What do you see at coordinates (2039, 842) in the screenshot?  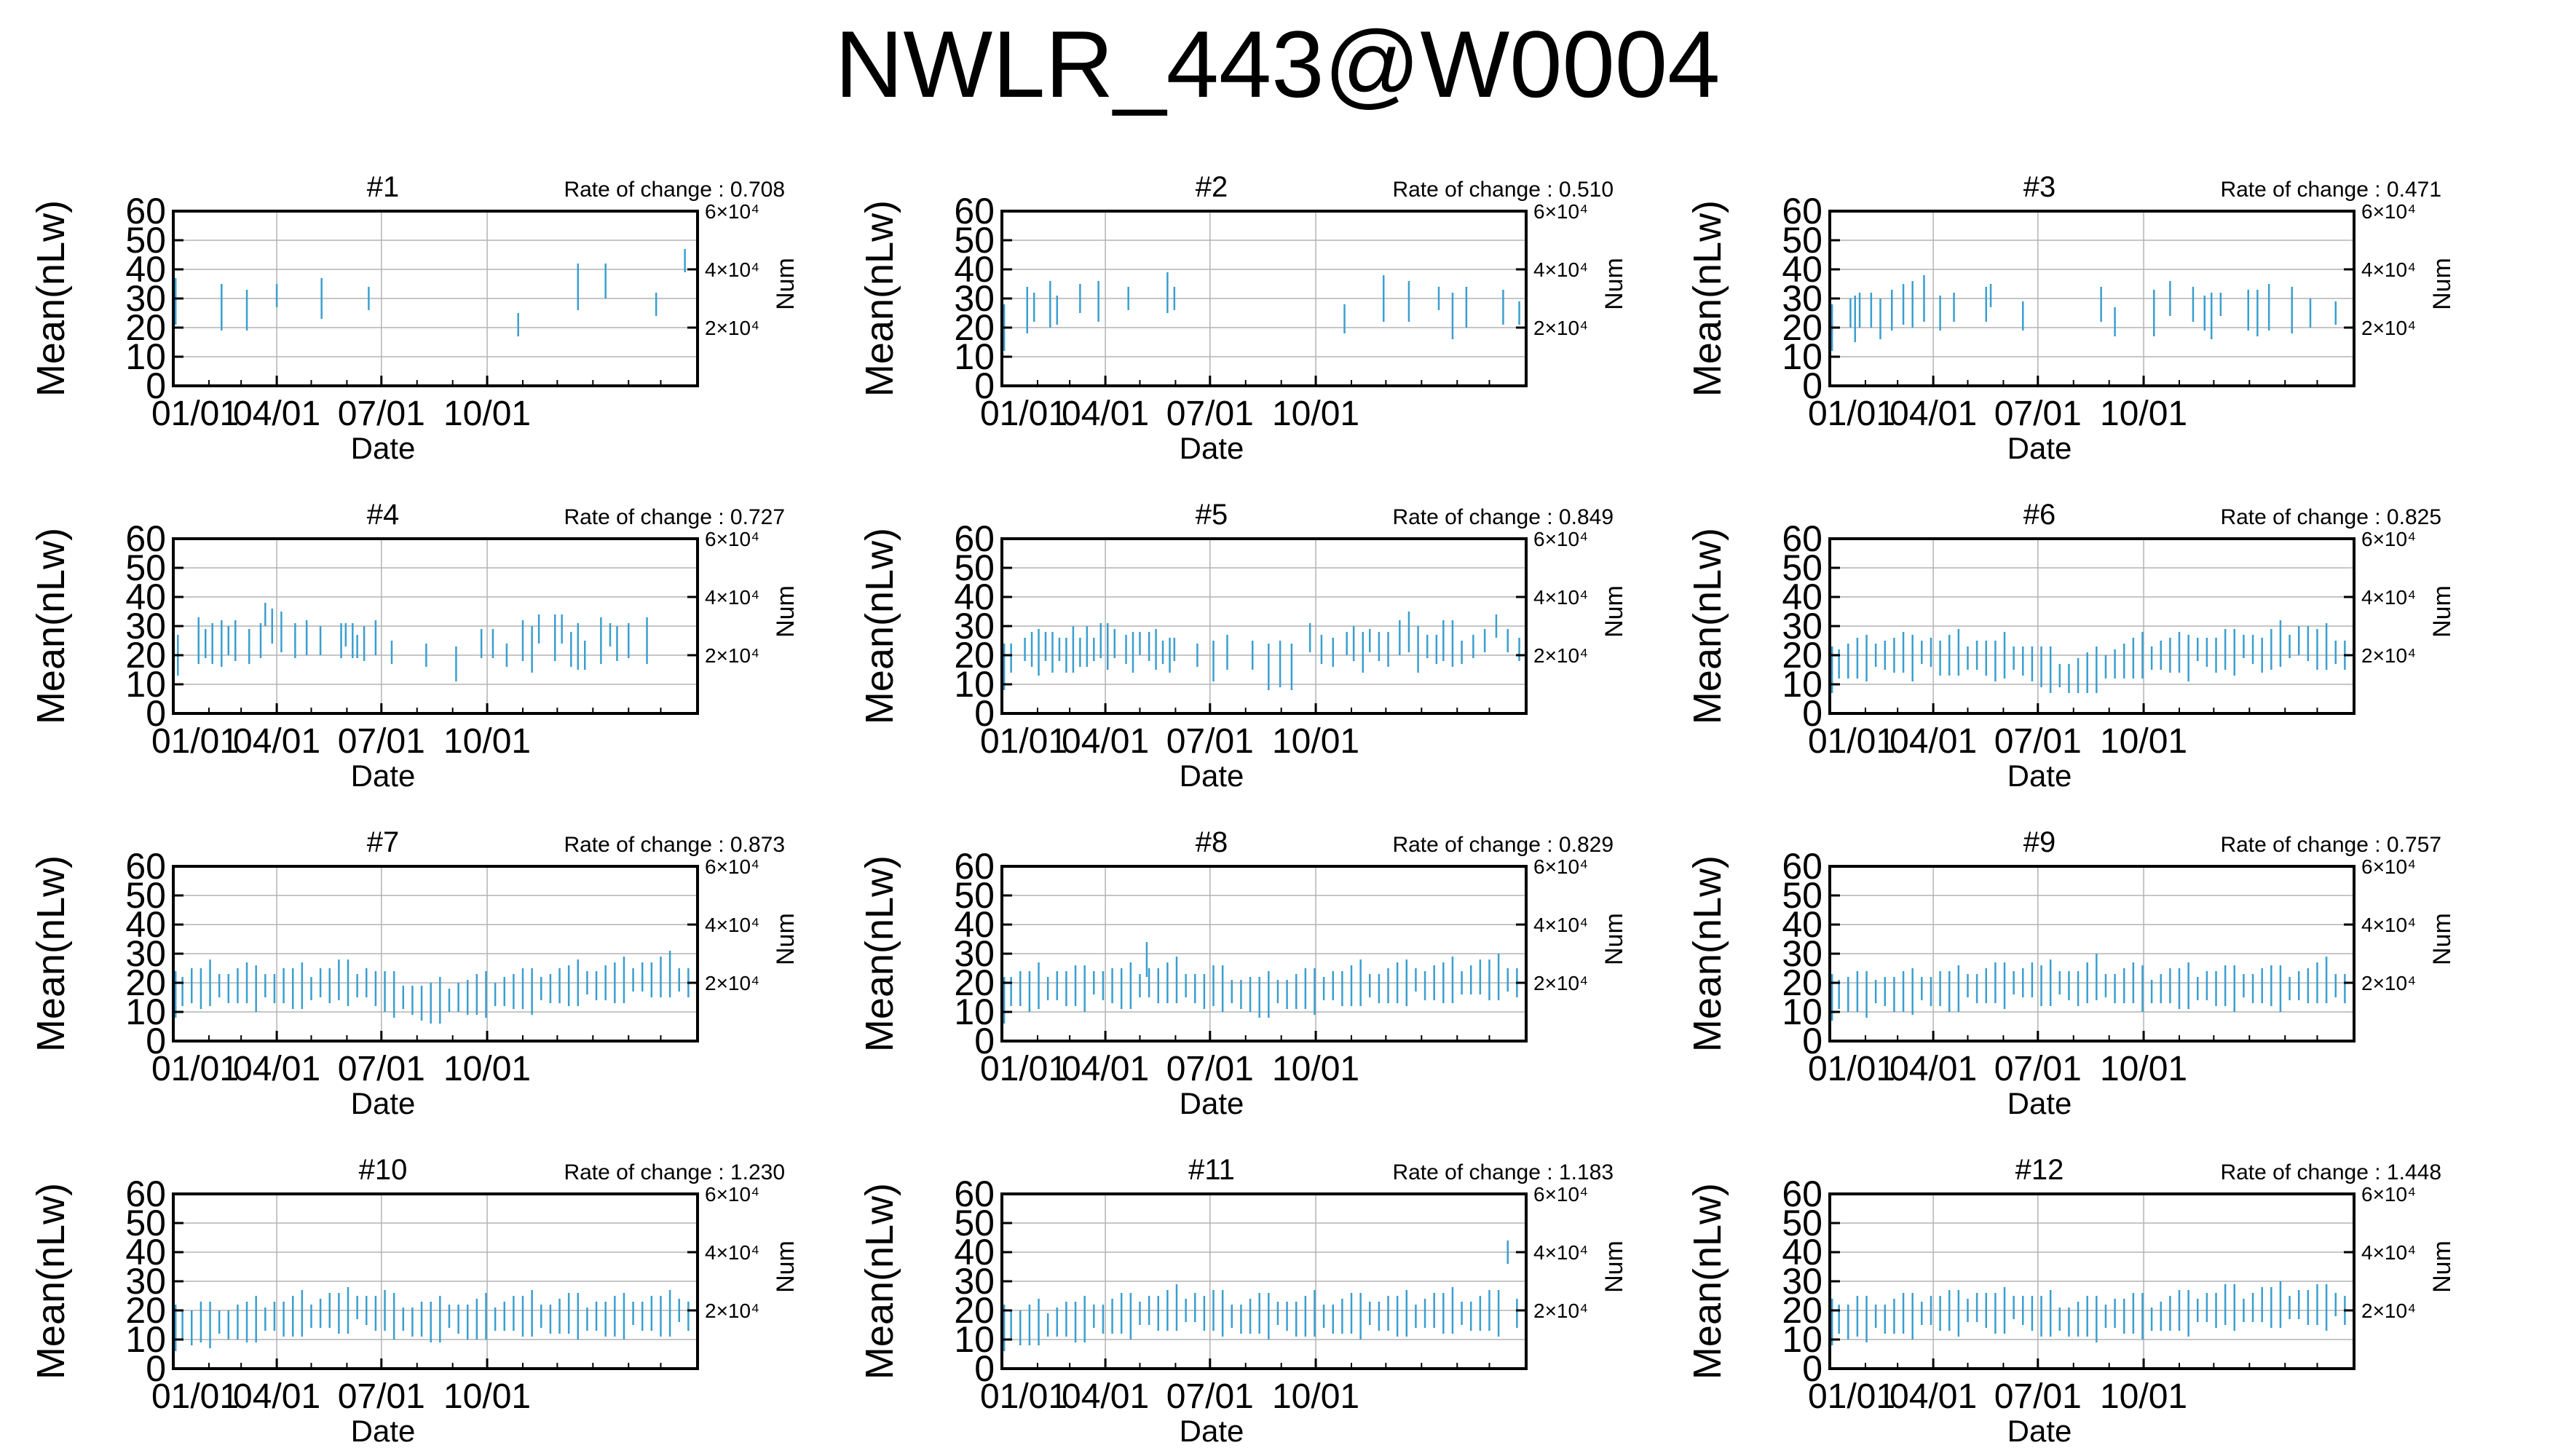 I see `subplot-title: #9` at bounding box center [2039, 842].